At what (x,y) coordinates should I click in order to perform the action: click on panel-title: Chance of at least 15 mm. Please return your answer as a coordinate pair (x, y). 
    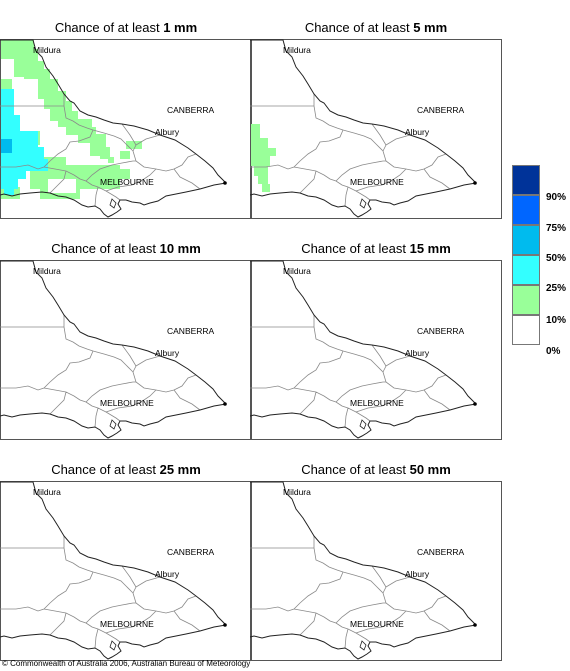
    Looking at the image, I should click on (376, 248).